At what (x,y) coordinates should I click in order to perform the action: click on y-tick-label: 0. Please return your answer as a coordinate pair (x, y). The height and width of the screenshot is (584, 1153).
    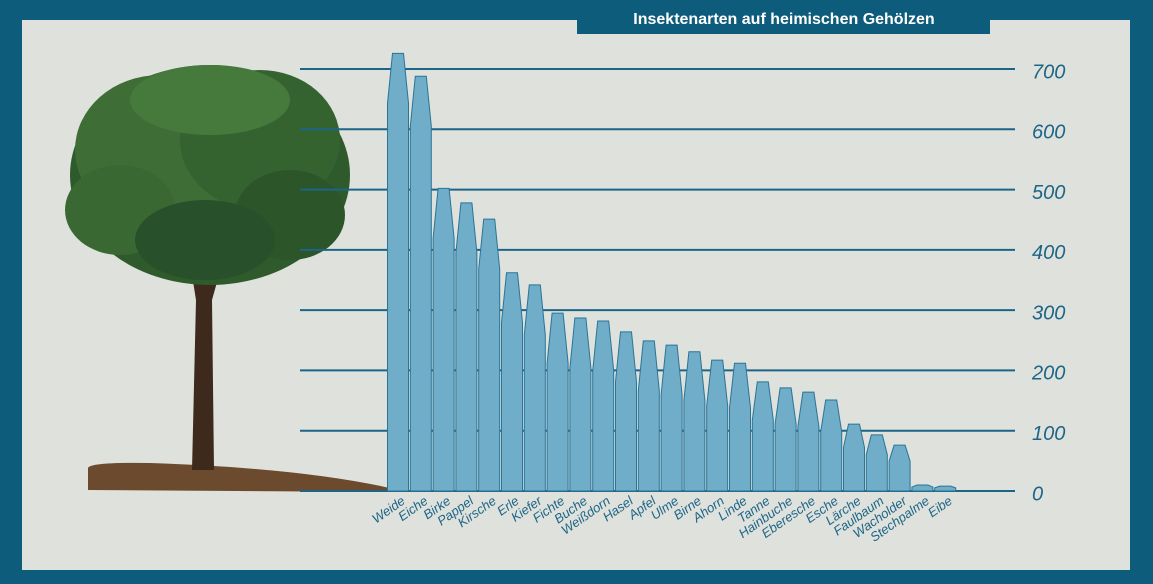
    Looking at the image, I should click on (1037, 494).